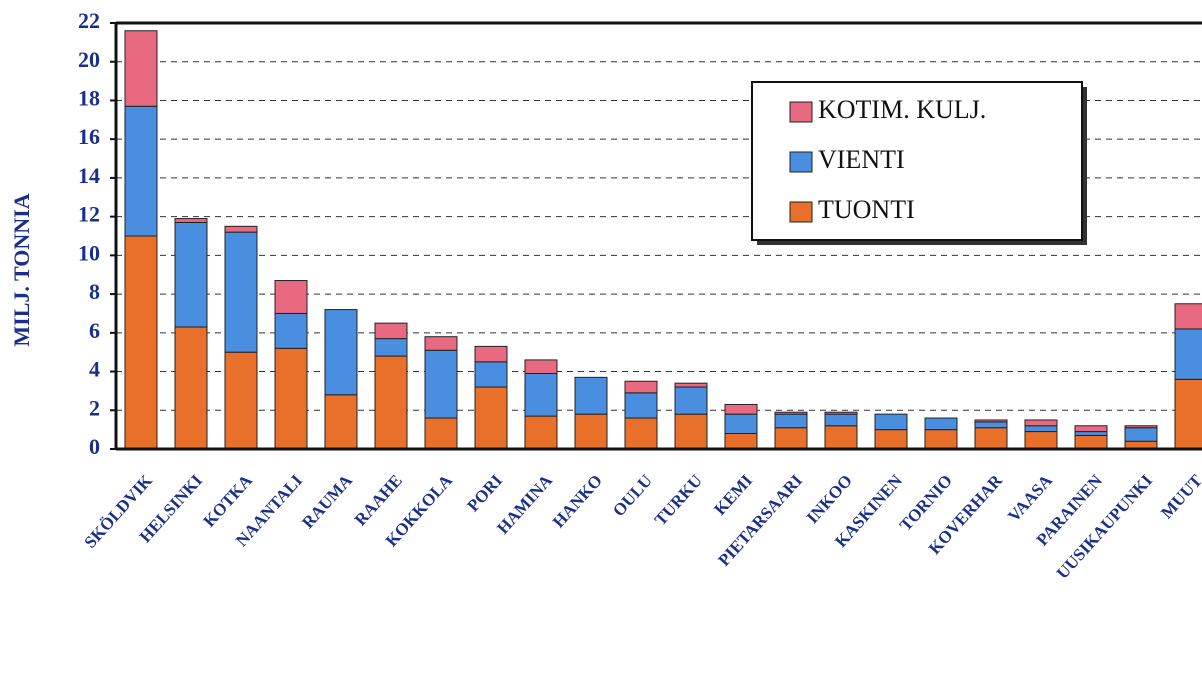  What do you see at coordinates (94, 369) in the screenshot?
I see `y-tick-label: 4` at bounding box center [94, 369].